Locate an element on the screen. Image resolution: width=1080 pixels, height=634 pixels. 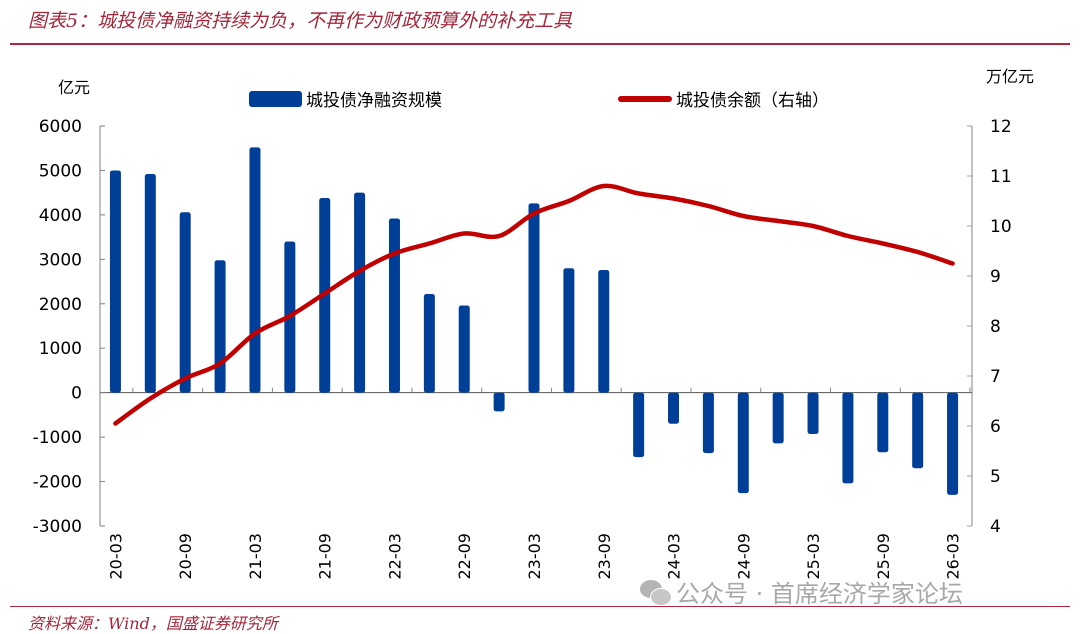
left-tick-label: 2000 is located at coordinates (60, 305).